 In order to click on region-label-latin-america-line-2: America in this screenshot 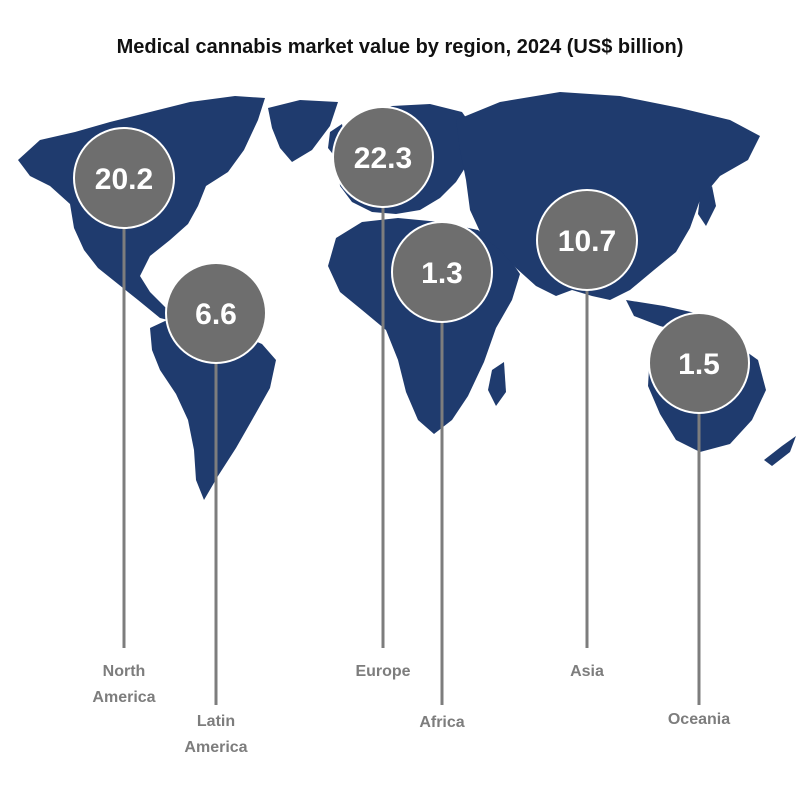, I will do `click(215, 747)`.